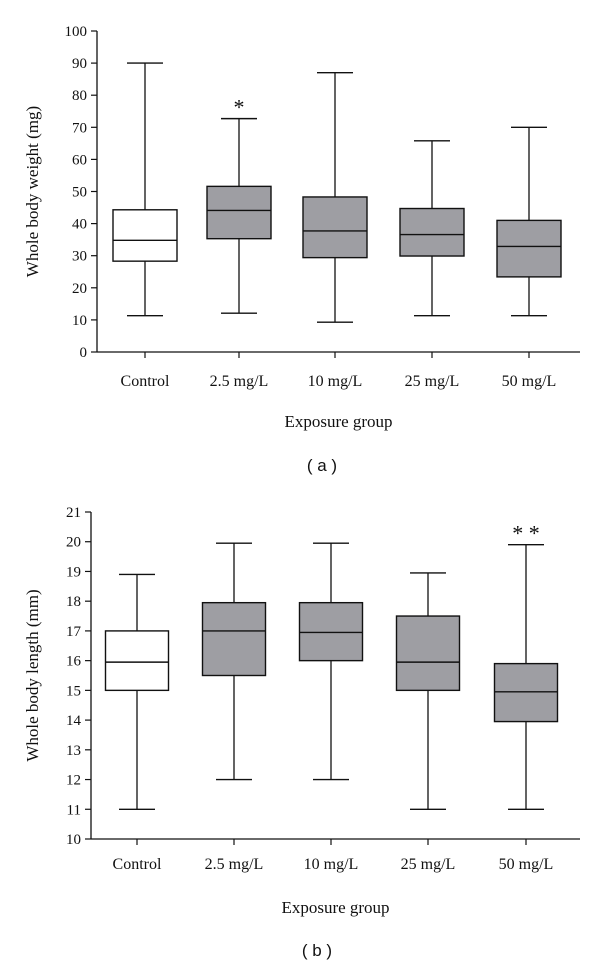  What do you see at coordinates (322, 465) in the screenshot?
I see `panel-label-a: ( a )` at bounding box center [322, 465].